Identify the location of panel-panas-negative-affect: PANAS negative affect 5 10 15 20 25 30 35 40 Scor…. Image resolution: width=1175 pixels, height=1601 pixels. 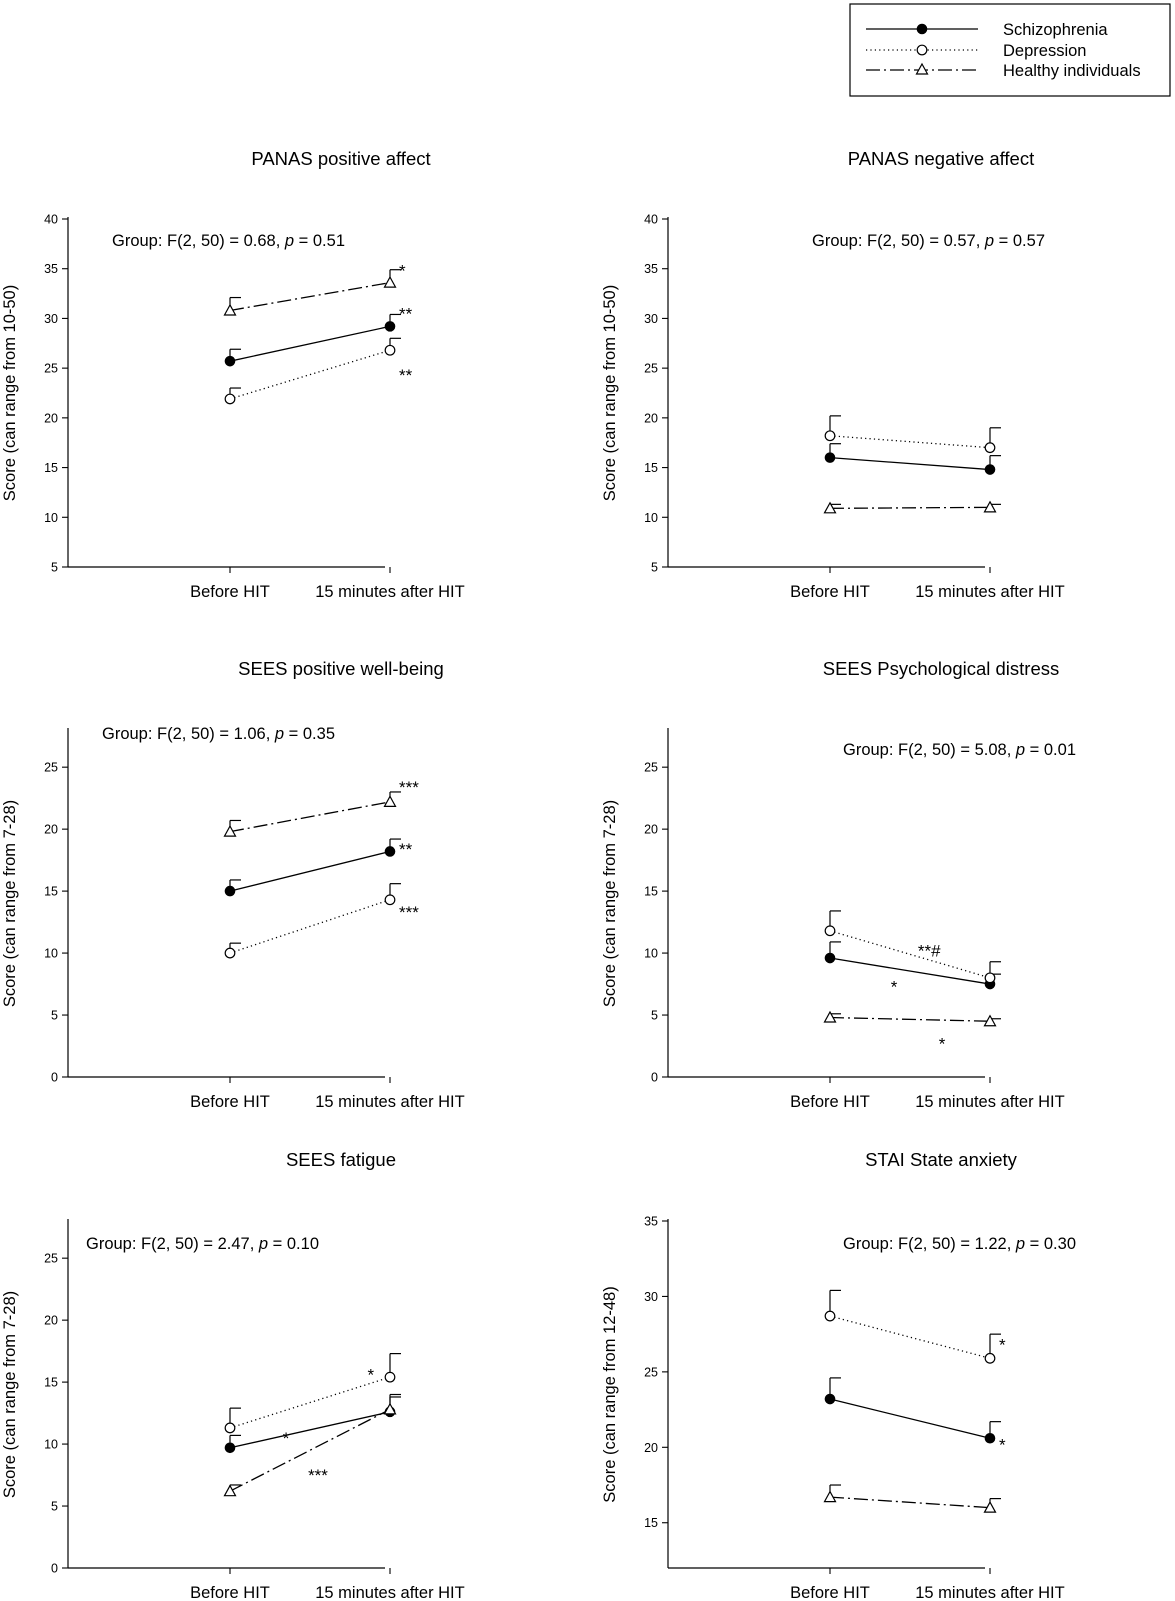
(833, 374).